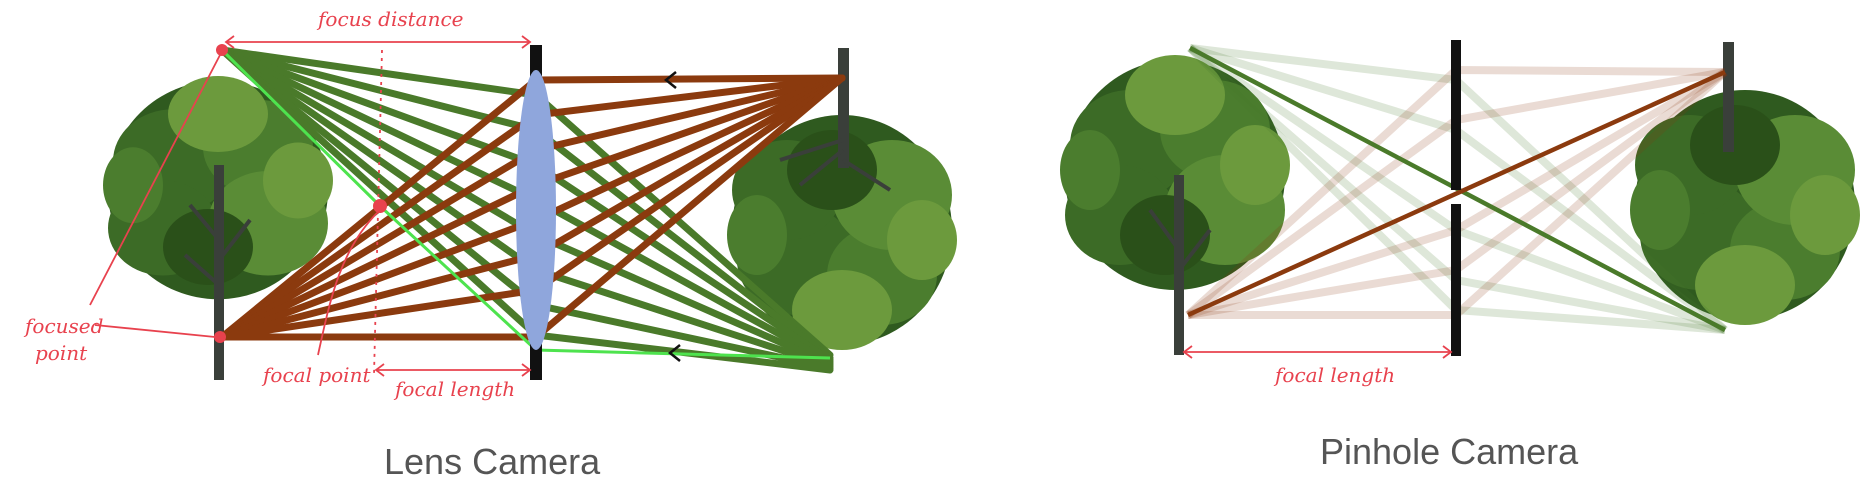 This screenshot has height=487, width=1865. I want to click on focused-point-leaders, so click(155, 196).